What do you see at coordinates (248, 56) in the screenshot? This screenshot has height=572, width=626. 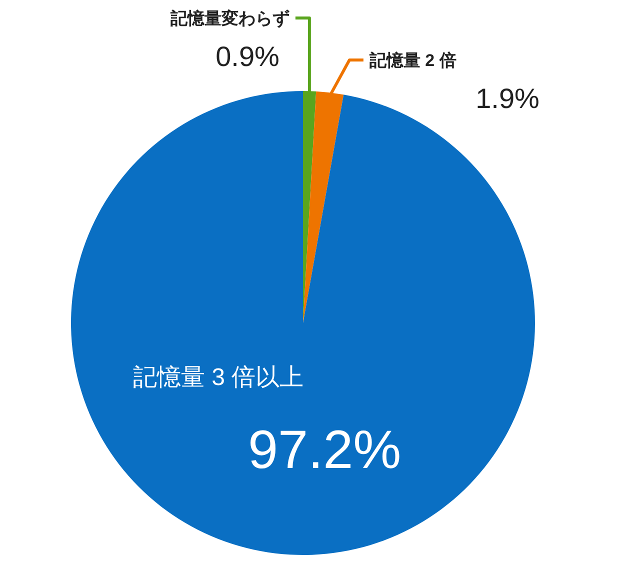 I see `data-label: 0.9%` at bounding box center [248, 56].